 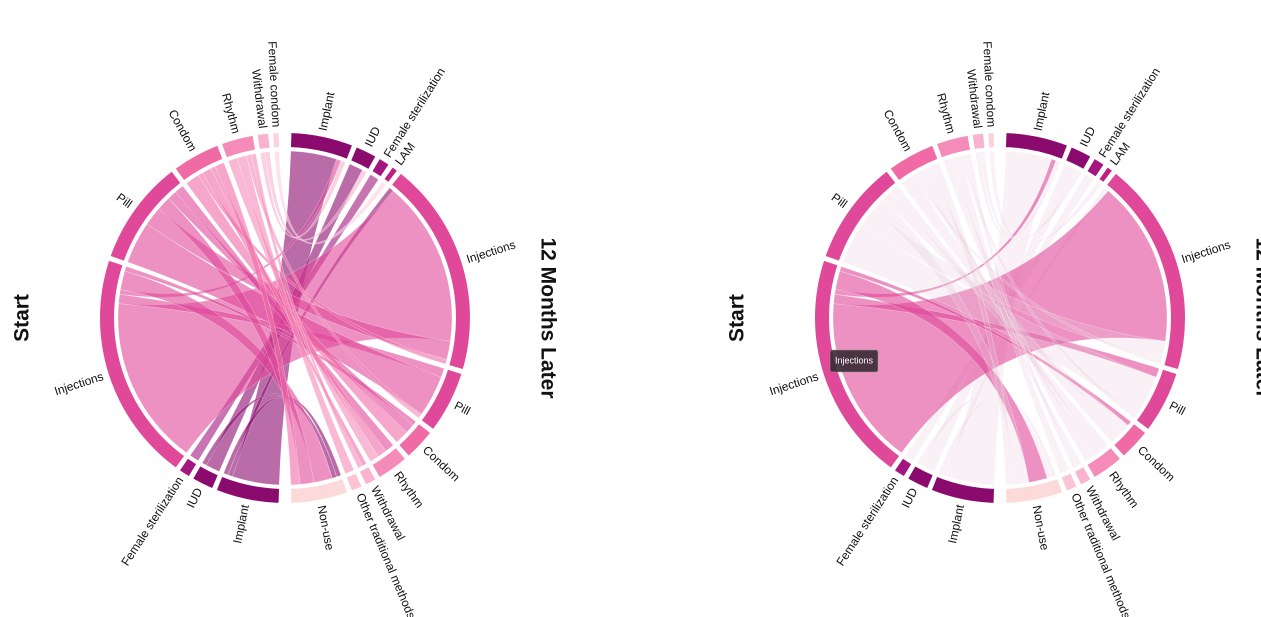 I want to click on tooltip-text: Injections, so click(x=854, y=360).